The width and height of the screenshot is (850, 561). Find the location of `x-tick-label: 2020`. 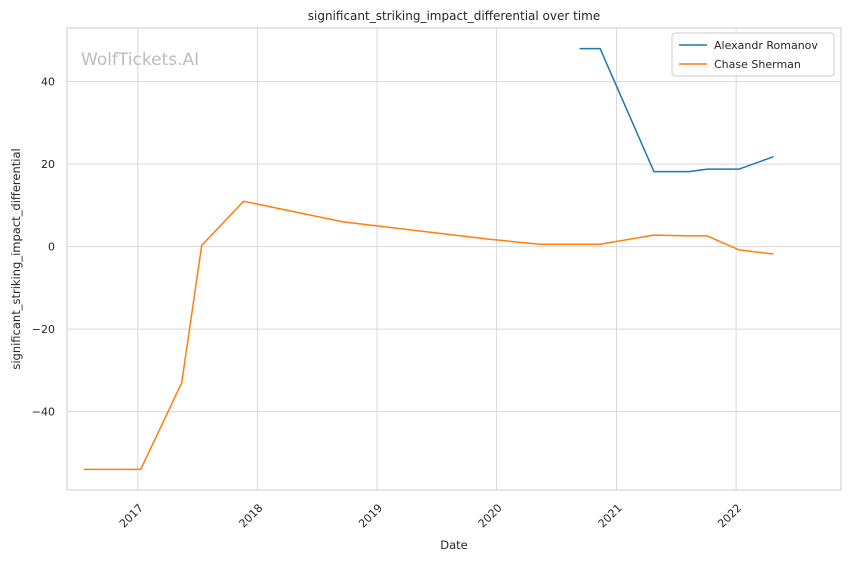

x-tick-label: 2020 is located at coordinates (490, 515).